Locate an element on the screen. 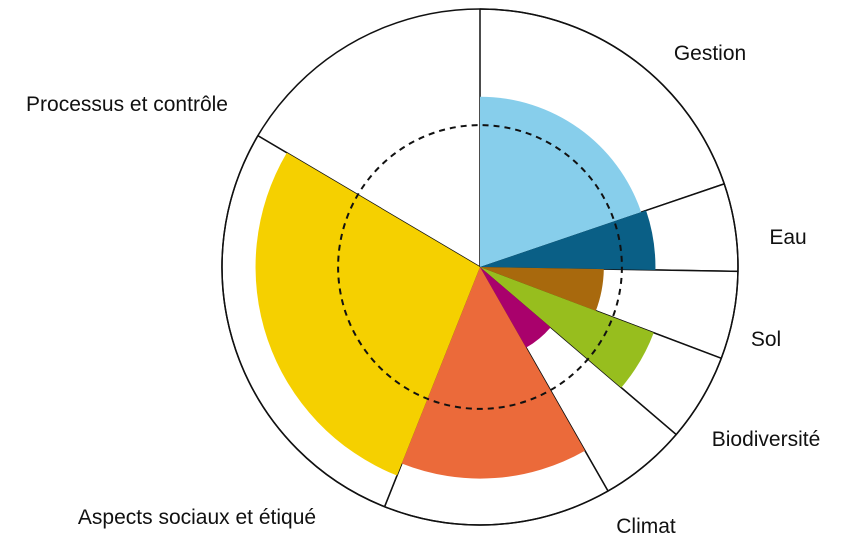 The image size is (844, 538). category-label-aspects-sociaux: Aspects sociaux et étiqué is located at coordinates (197, 517).